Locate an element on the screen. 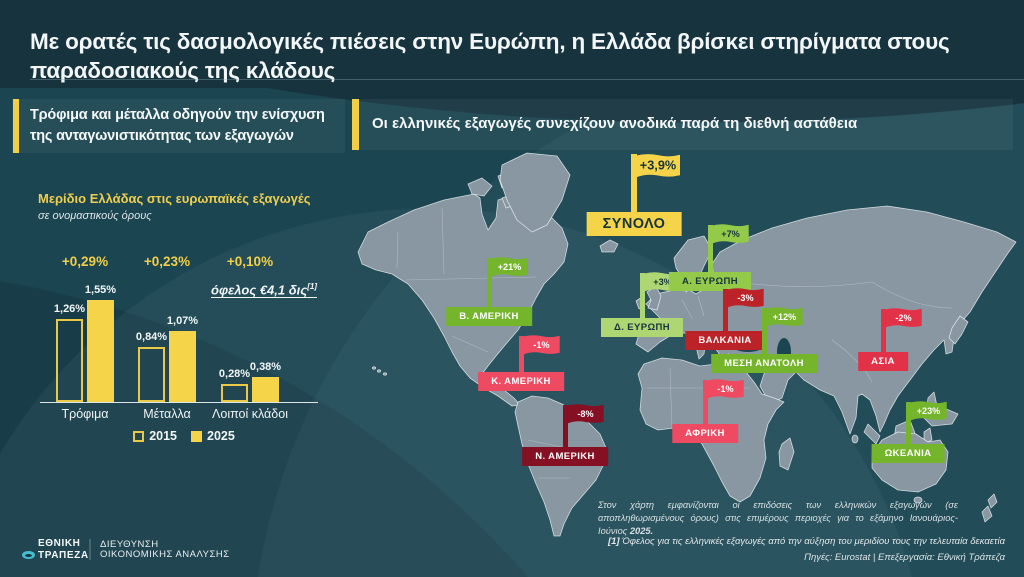 The width and height of the screenshot is (1024, 577). department-line-1: ΔΙΕΥΘΥΝΣΗ is located at coordinates (129, 544).